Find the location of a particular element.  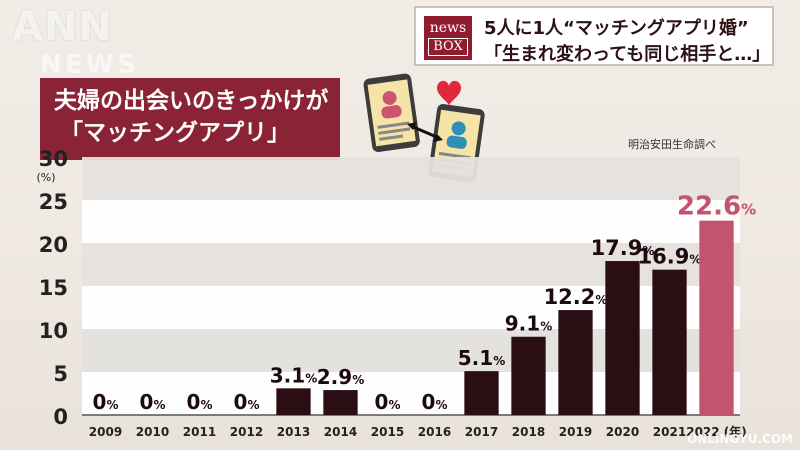

data-label-value: 16.9 is located at coordinates (664, 257).